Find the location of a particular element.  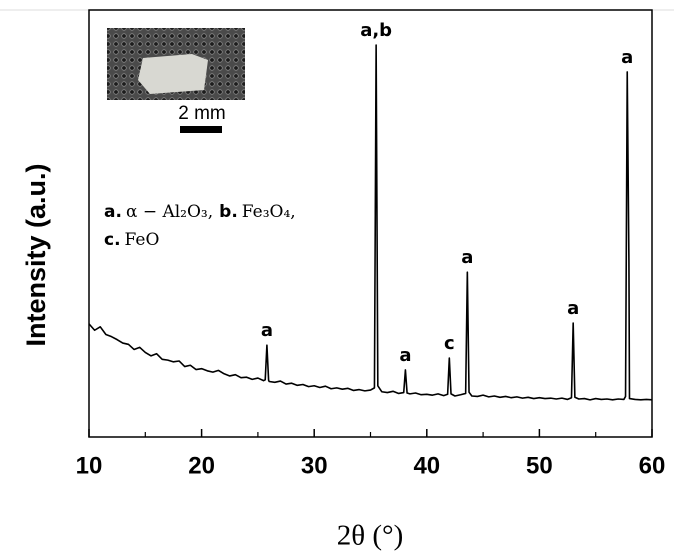

phase-letter: a. is located at coordinates (113, 212).